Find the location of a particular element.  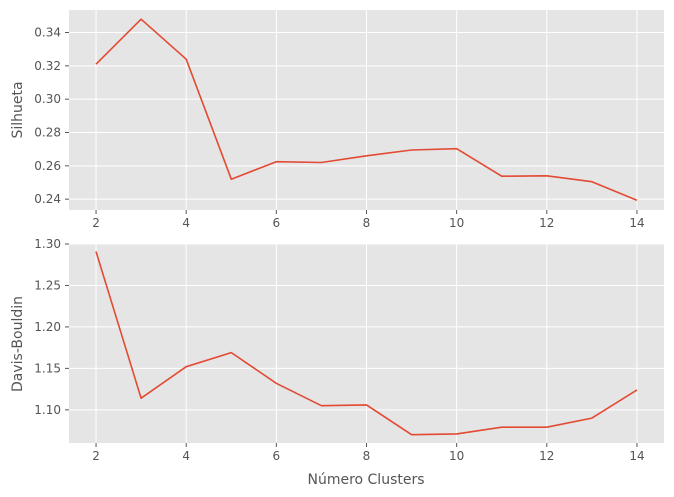

silhueta-x-tick-label: 12 is located at coordinates (546, 223).